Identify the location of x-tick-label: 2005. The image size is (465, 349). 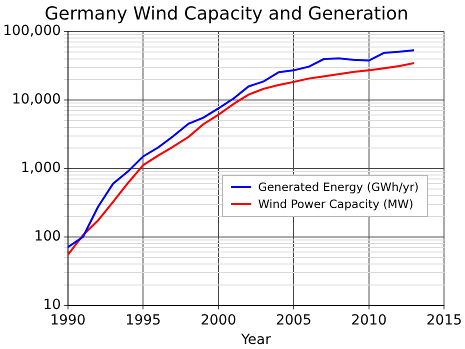
(294, 320).